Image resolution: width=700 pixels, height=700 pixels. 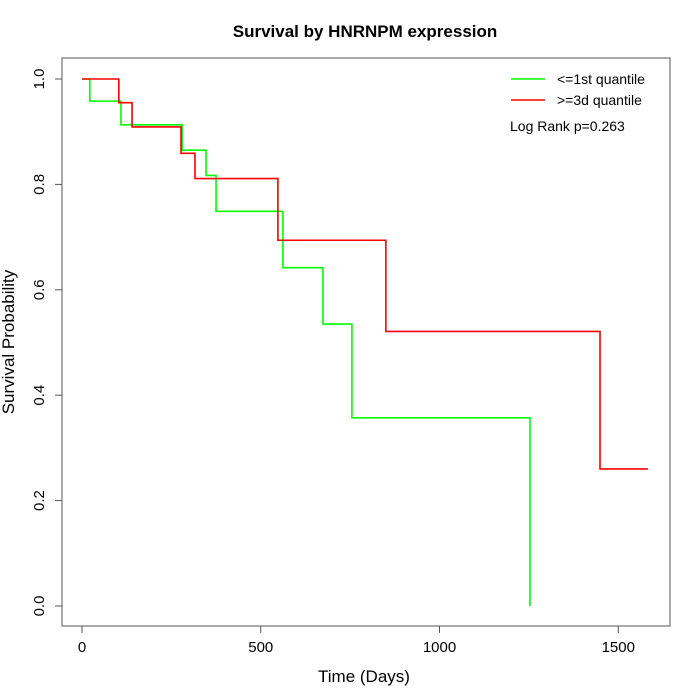 I want to click on x-tick-label: 1000, so click(x=439, y=647).